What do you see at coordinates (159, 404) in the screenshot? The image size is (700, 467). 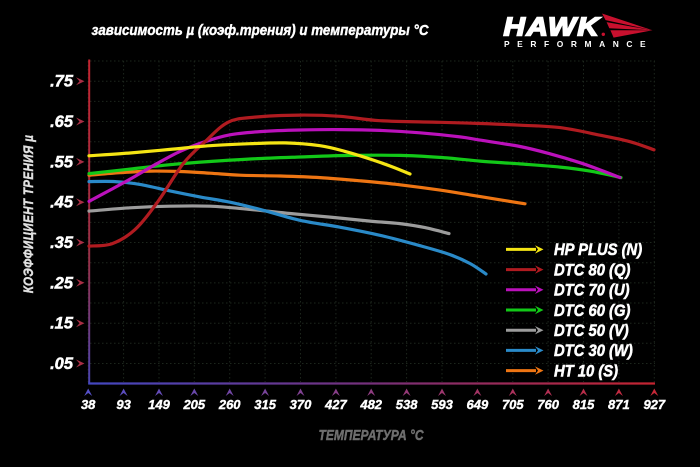 I see `svg-text: 149` at bounding box center [159, 404].